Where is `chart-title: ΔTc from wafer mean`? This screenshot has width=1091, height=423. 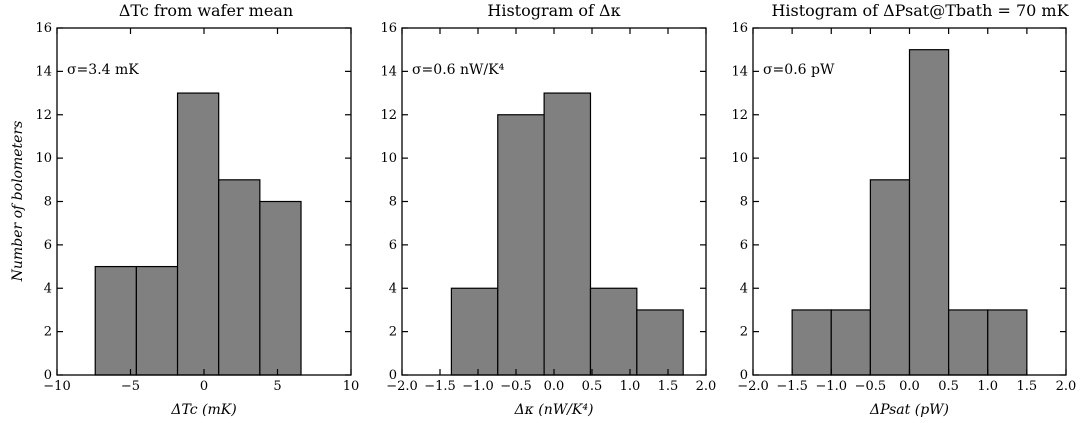 chart-title: ΔTc from wafer mean is located at coordinates (206, 10).